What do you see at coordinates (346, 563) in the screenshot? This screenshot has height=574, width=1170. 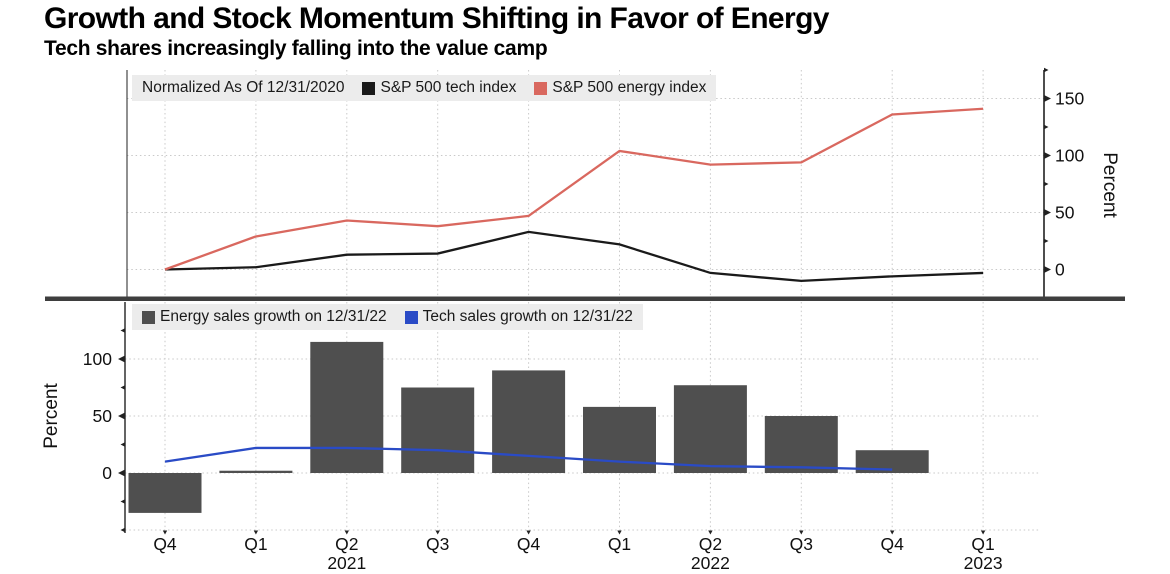 I see `x-axis-year-label: 2021` at bounding box center [346, 563].